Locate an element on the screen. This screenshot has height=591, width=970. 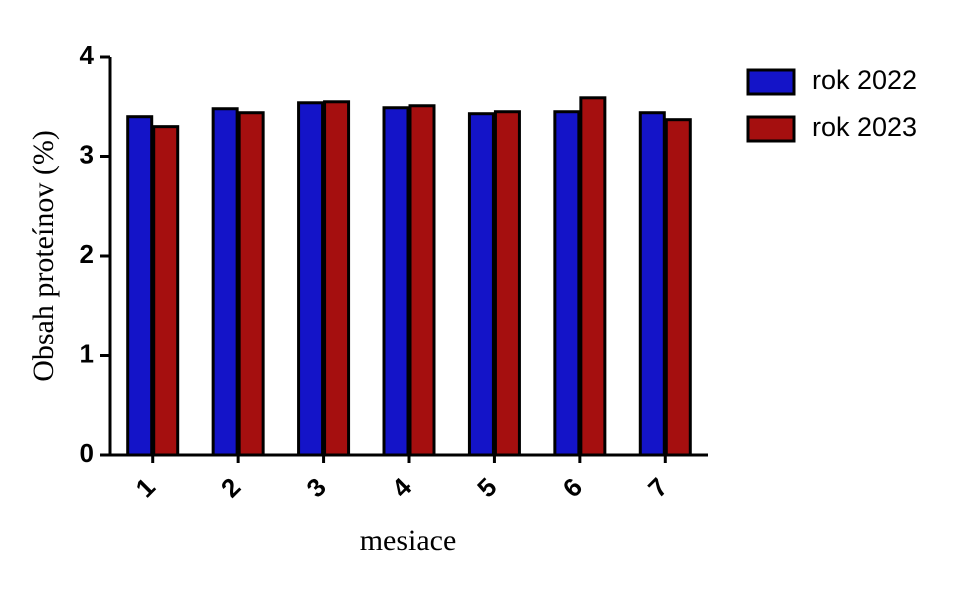
x-tick-label: 2 is located at coordinates (230, 487).